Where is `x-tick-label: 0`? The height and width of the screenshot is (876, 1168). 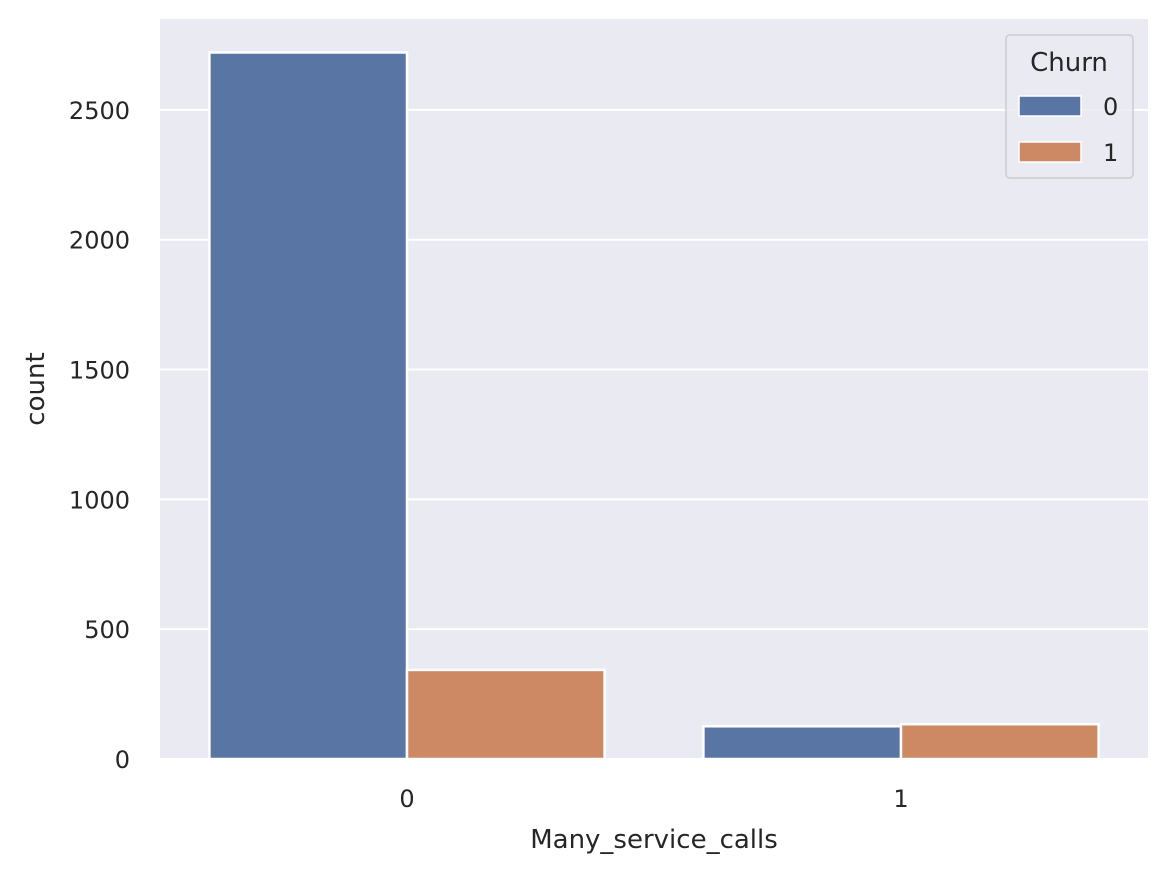 x-tick-label: 0 is located at coordinates (406, 799).